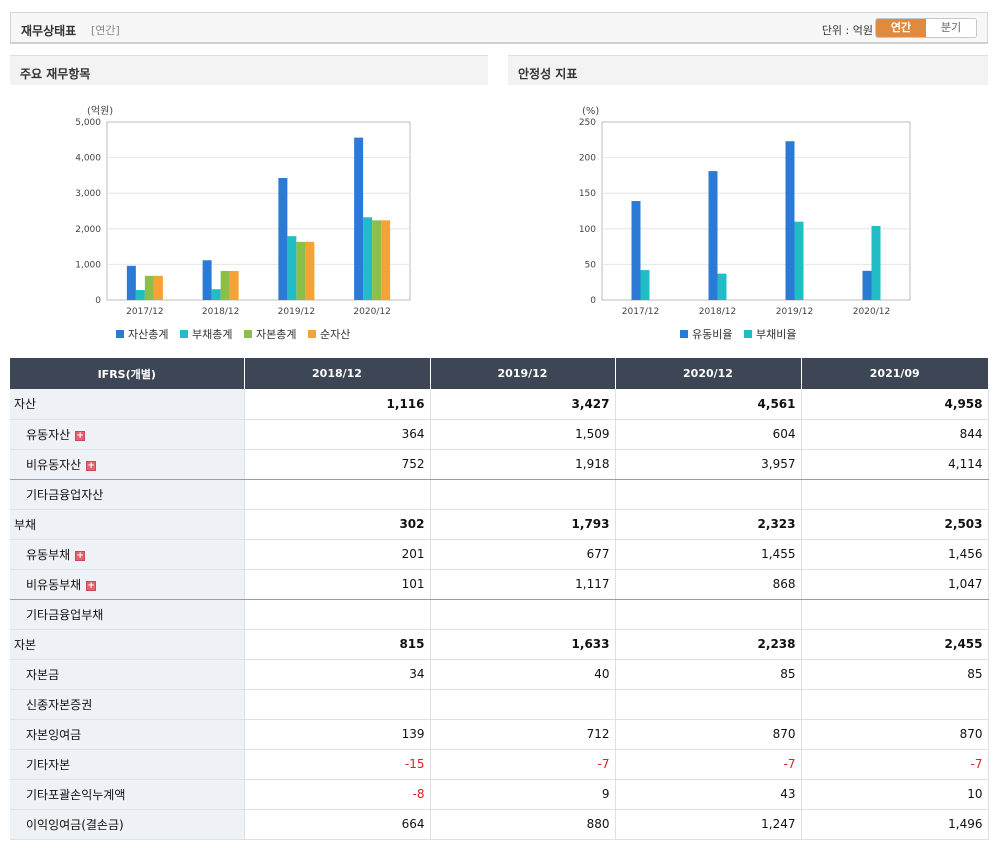 The height and width of the screenshot is (852, 999). What do you see at coordinates (523, 404) in the screenshot?
I see `value-cell: 3,427` at bounding box center [523, 404].